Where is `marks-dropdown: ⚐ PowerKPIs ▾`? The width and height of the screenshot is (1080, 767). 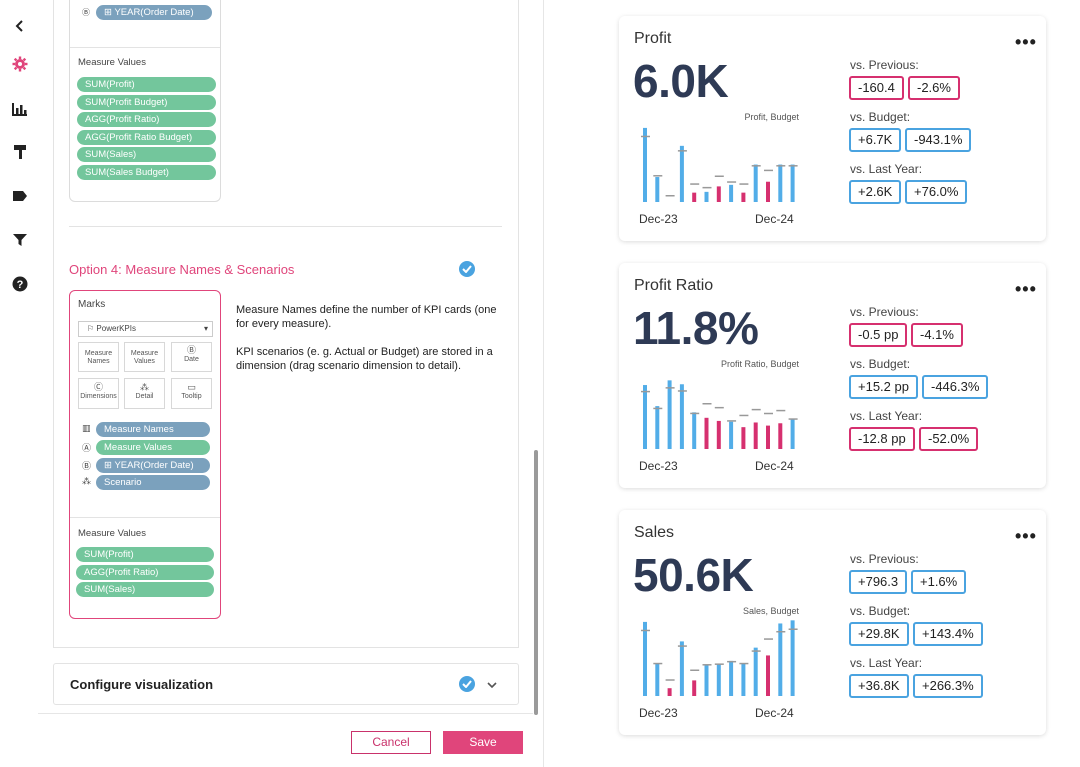 marks-dropdown: ⚐ PowerKPIs ▾ is located at coordinates (145, 329).